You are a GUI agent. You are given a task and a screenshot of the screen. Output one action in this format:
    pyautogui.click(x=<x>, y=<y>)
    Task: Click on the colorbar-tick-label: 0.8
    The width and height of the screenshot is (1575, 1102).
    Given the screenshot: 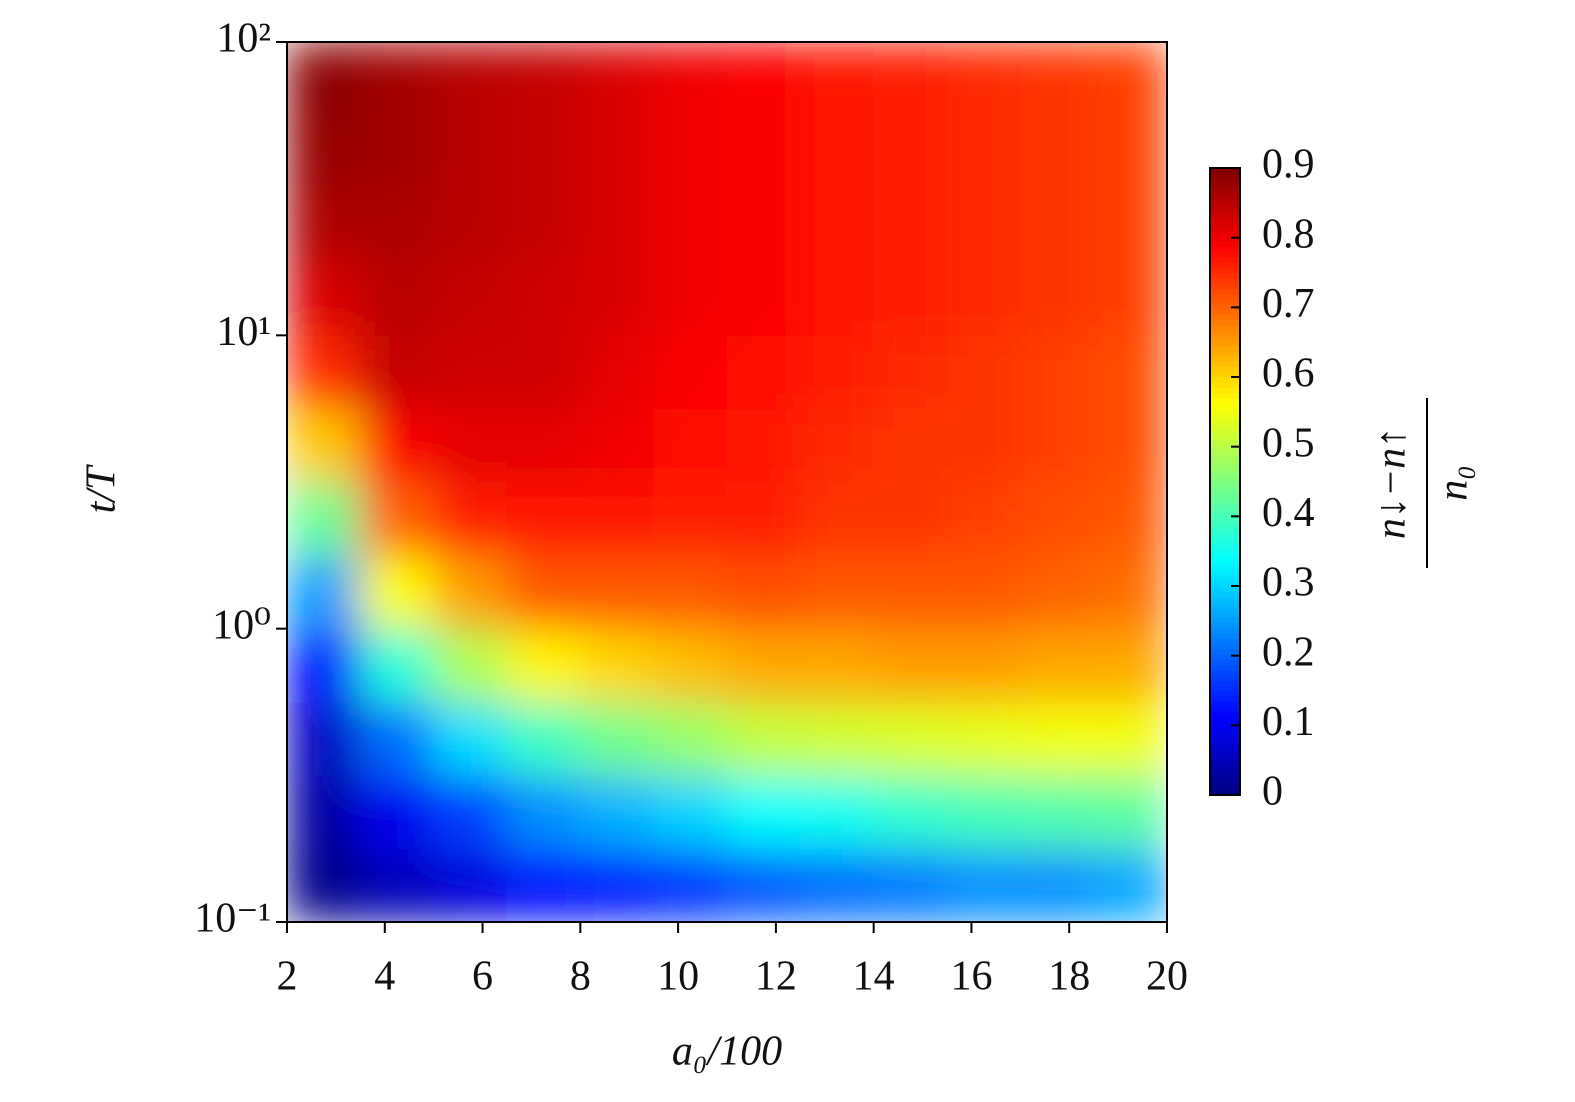 What is the action you would take?
    pyautogui.click(x=1288, y=234)
    